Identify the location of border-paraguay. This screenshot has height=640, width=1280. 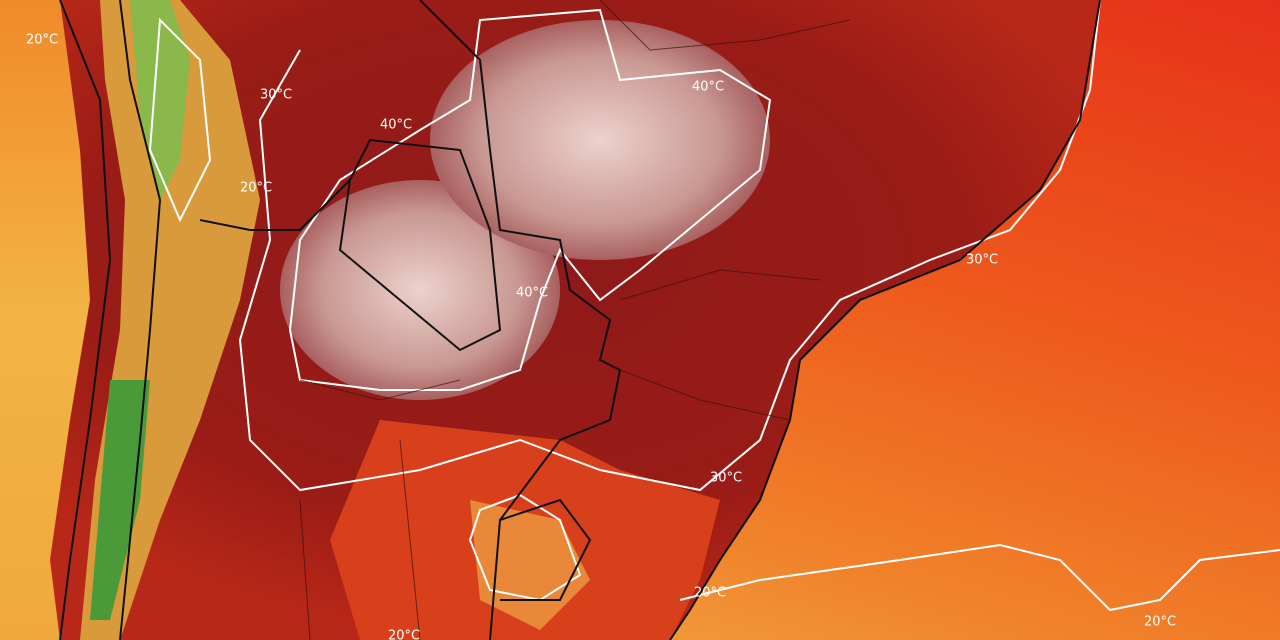
(420, 245).